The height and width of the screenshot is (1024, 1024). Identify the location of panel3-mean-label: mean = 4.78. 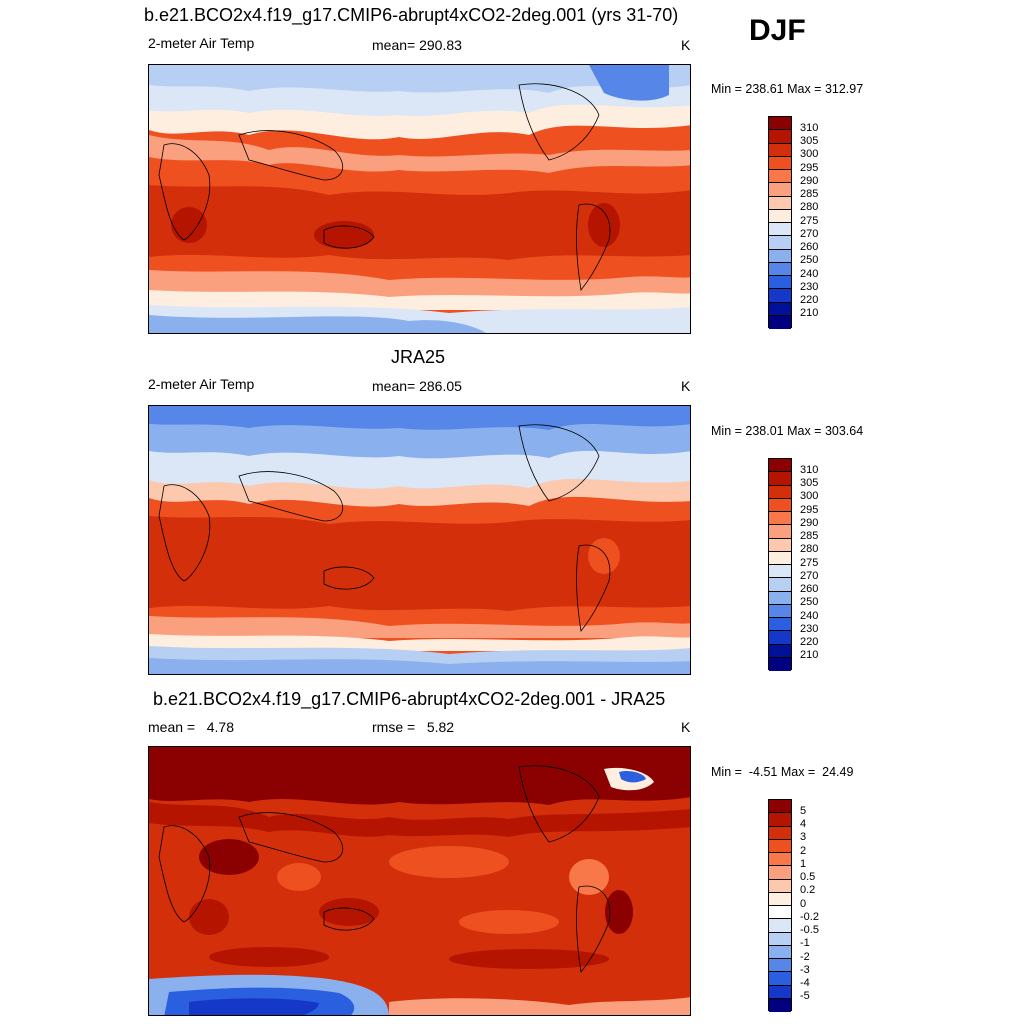
(191, 727).